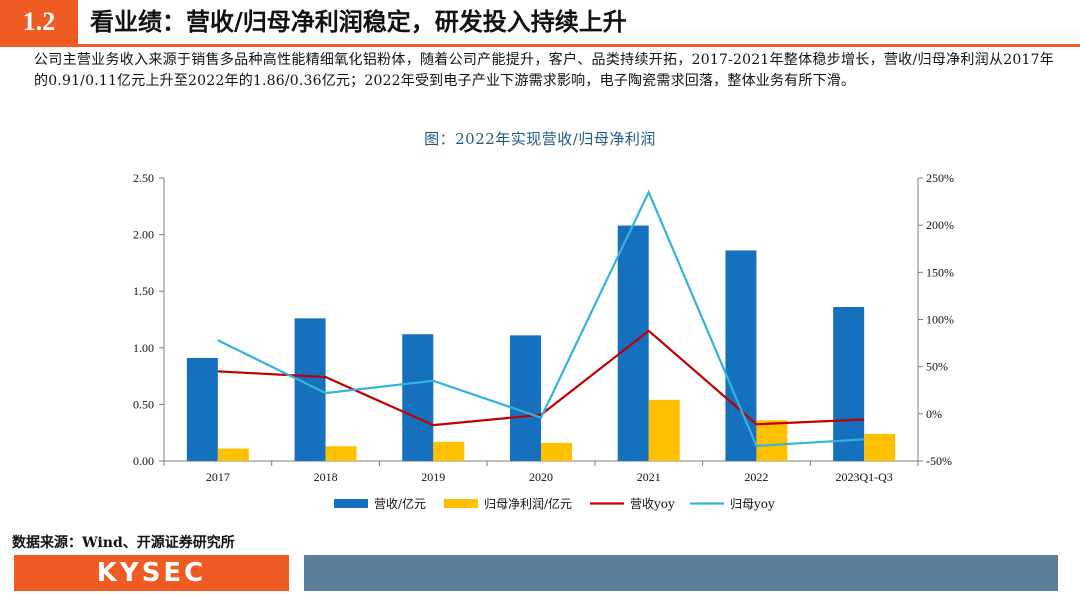 The width and height of the screenshot is (1080, 607). I want to click on legend-profit-yoy-label: 归母yoy, so click(752, 504).